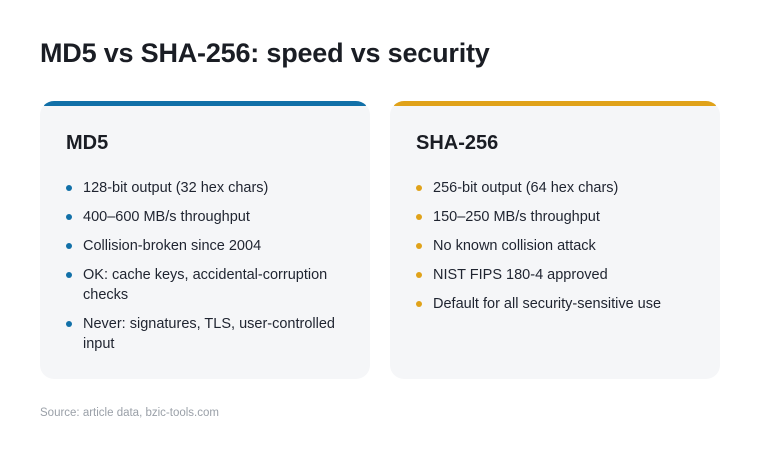  What do you see at coordinates (205, 103) in the screenshot?
I see `md5-accent-bar` at bounding box center [205, 103].